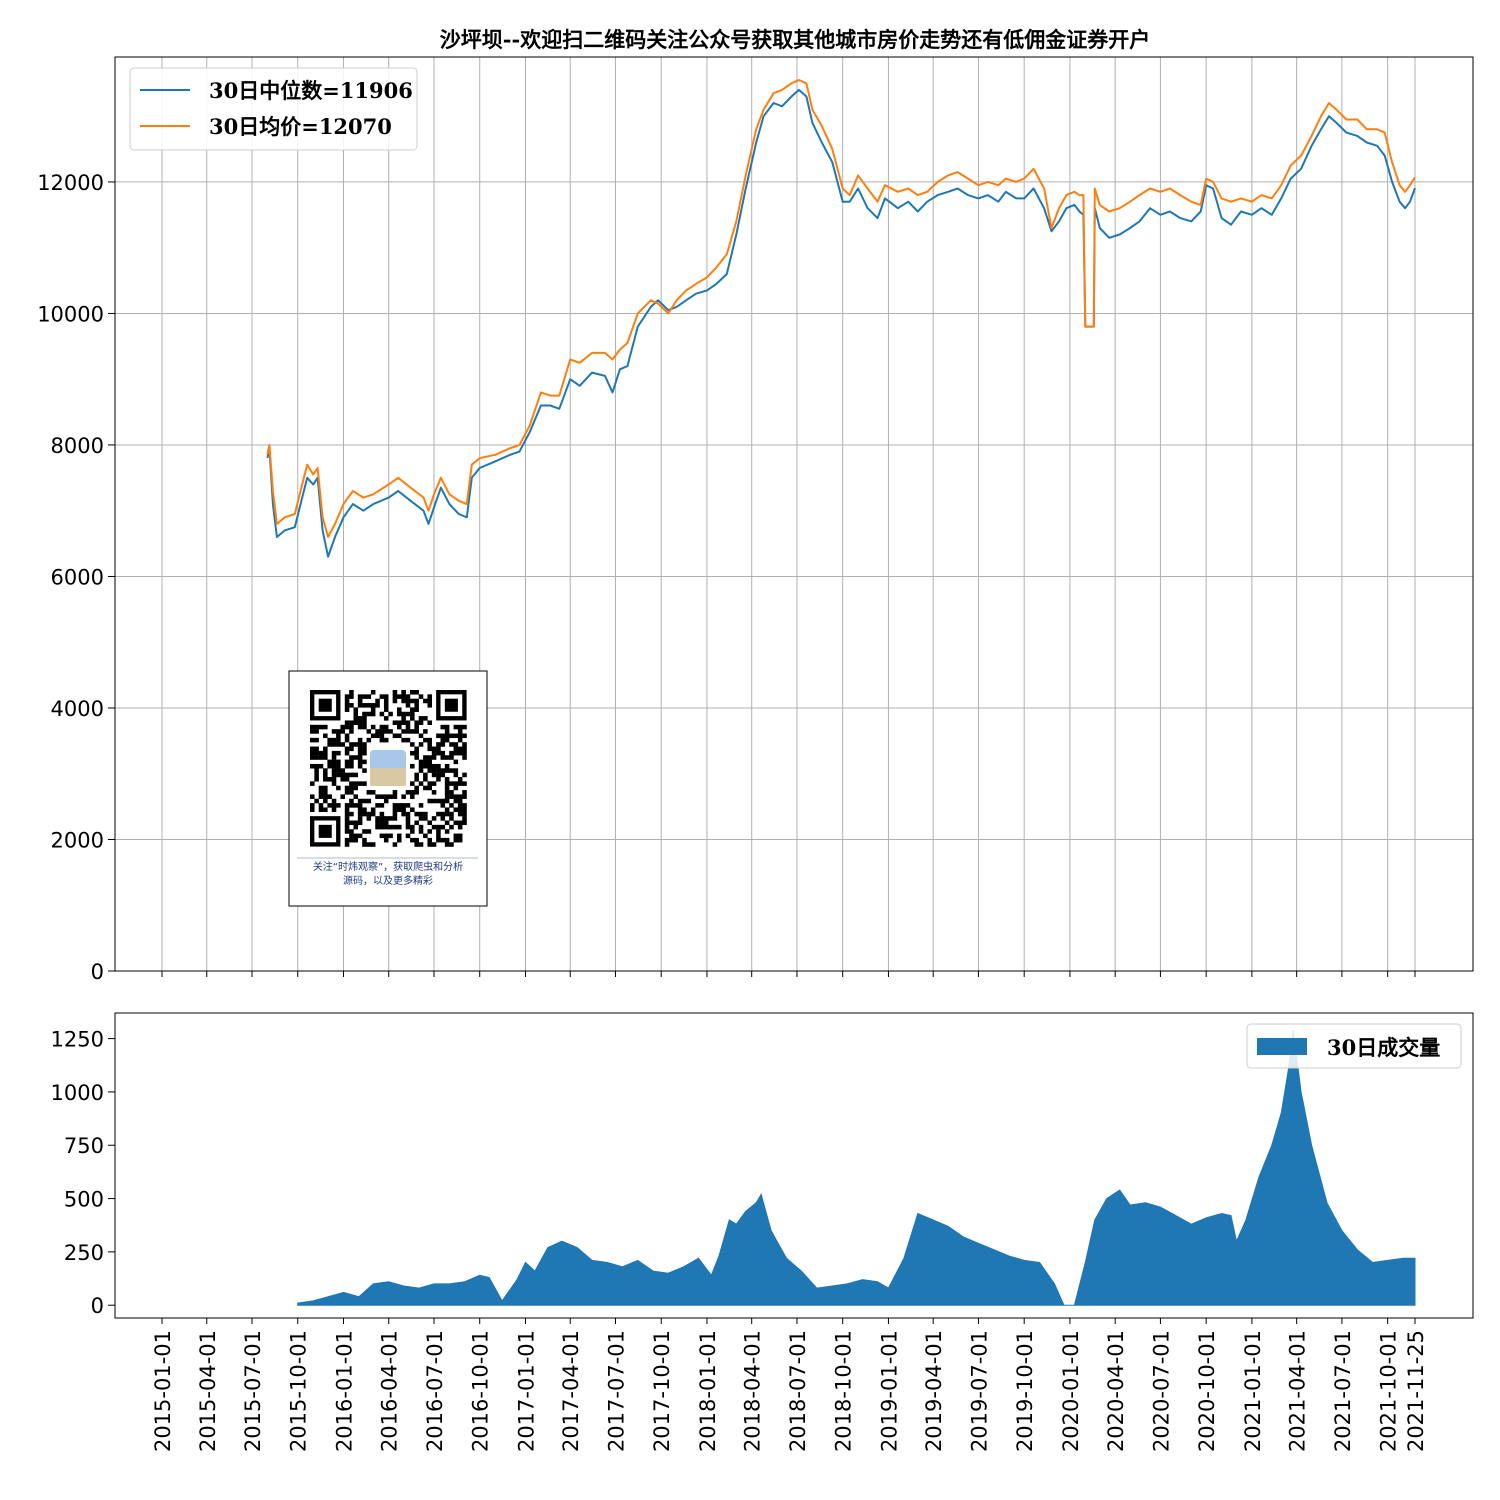 This screenshot has width=1500, height=1500. I want to click on volume-x-tick-label: 2015-01-01, so click(163, 1391).